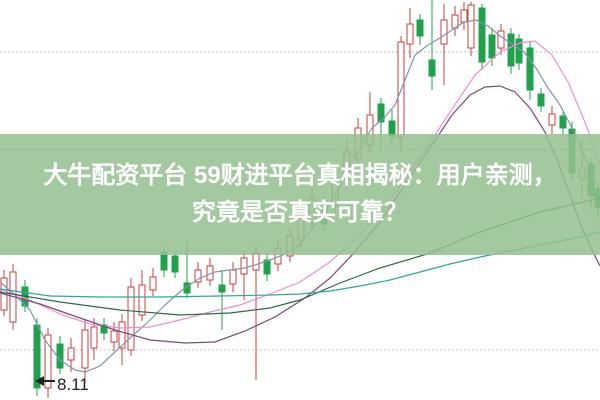  Describe the element at coordinates (300, 175) in the screenshot. I see `headline-line-1: 大牛配资平台 59财进平台真相揭秘：用户亲测，` at that location.